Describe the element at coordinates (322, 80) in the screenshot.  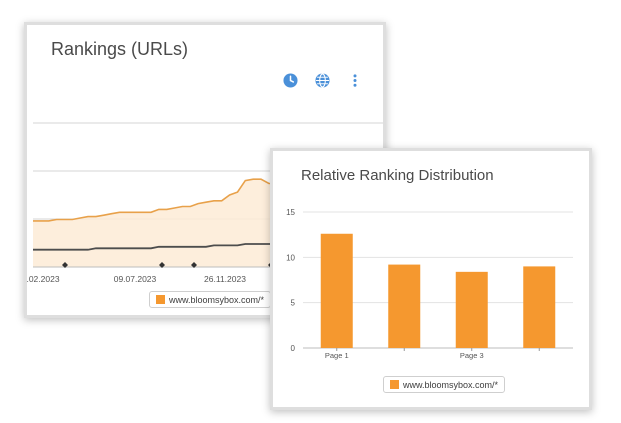
I see `globe-icon` at that location.